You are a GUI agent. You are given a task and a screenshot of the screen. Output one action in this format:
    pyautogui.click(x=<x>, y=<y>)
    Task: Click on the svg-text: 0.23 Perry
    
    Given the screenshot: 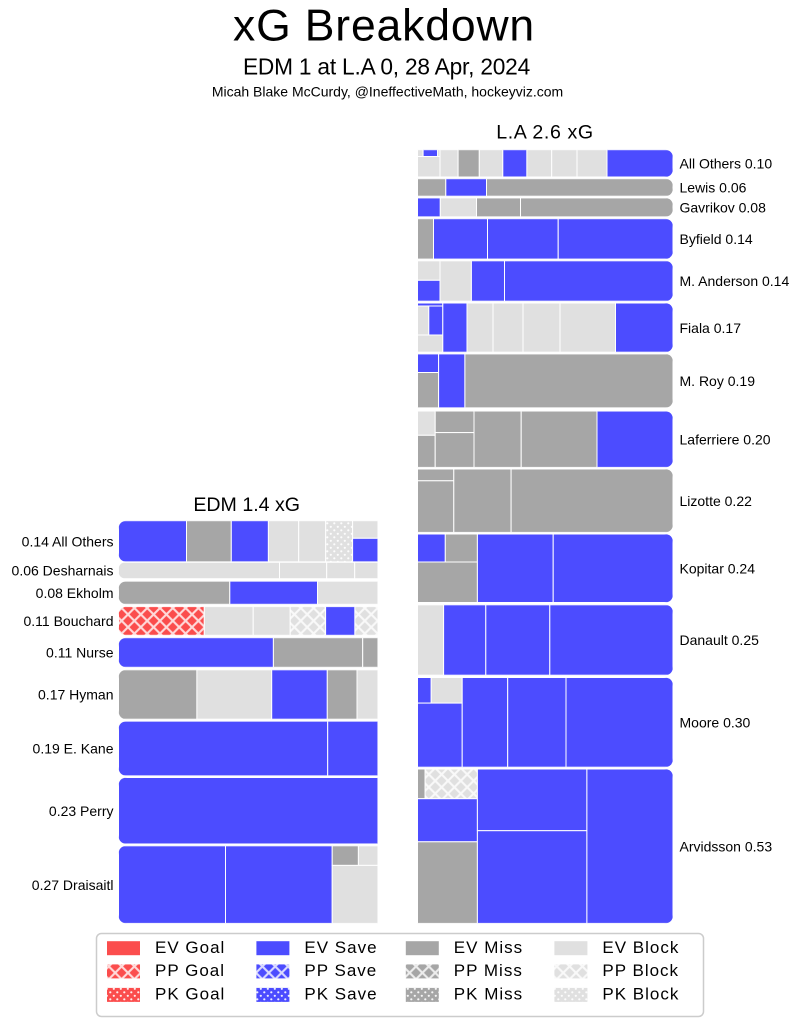 What is the action you would take?
    pyautogui.click(x=81, y=811)
    